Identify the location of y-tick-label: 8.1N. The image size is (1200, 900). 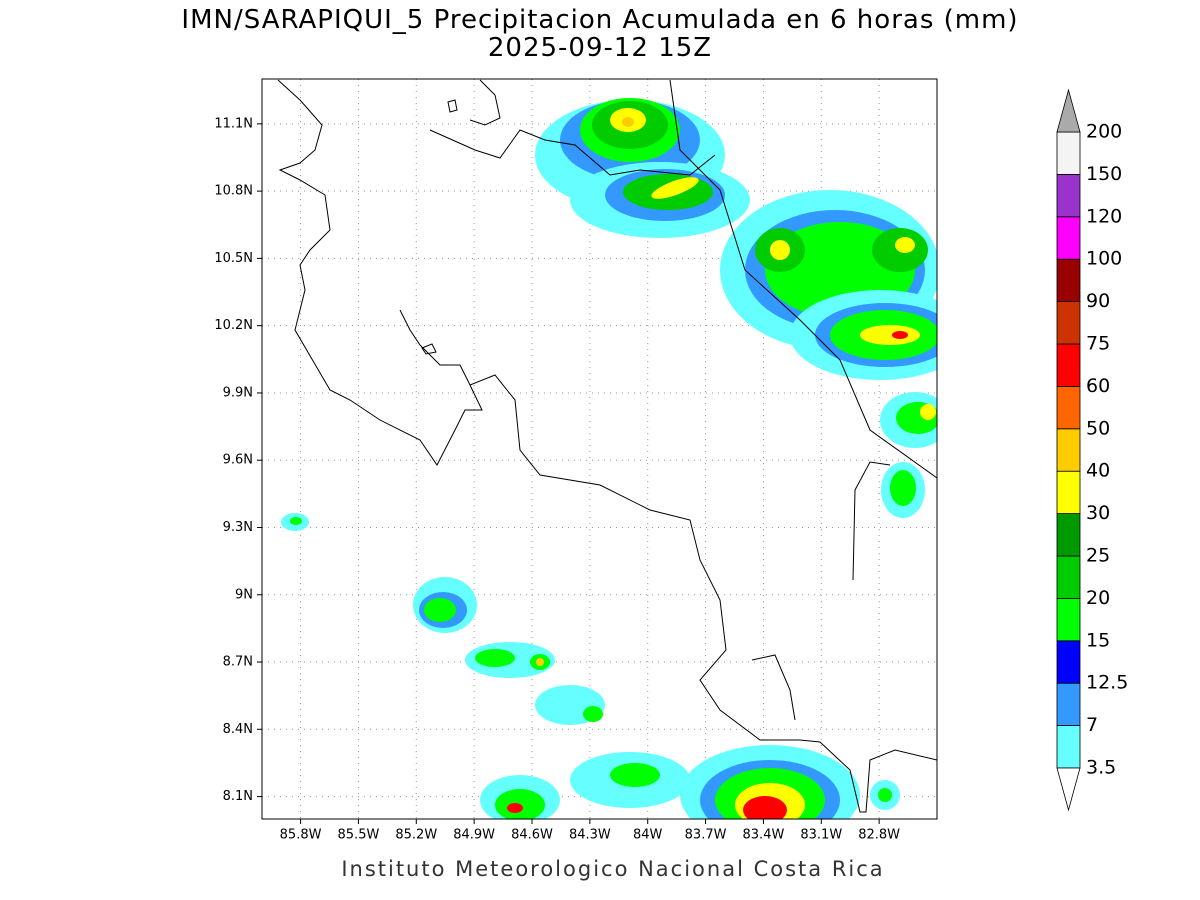
(238, 796).